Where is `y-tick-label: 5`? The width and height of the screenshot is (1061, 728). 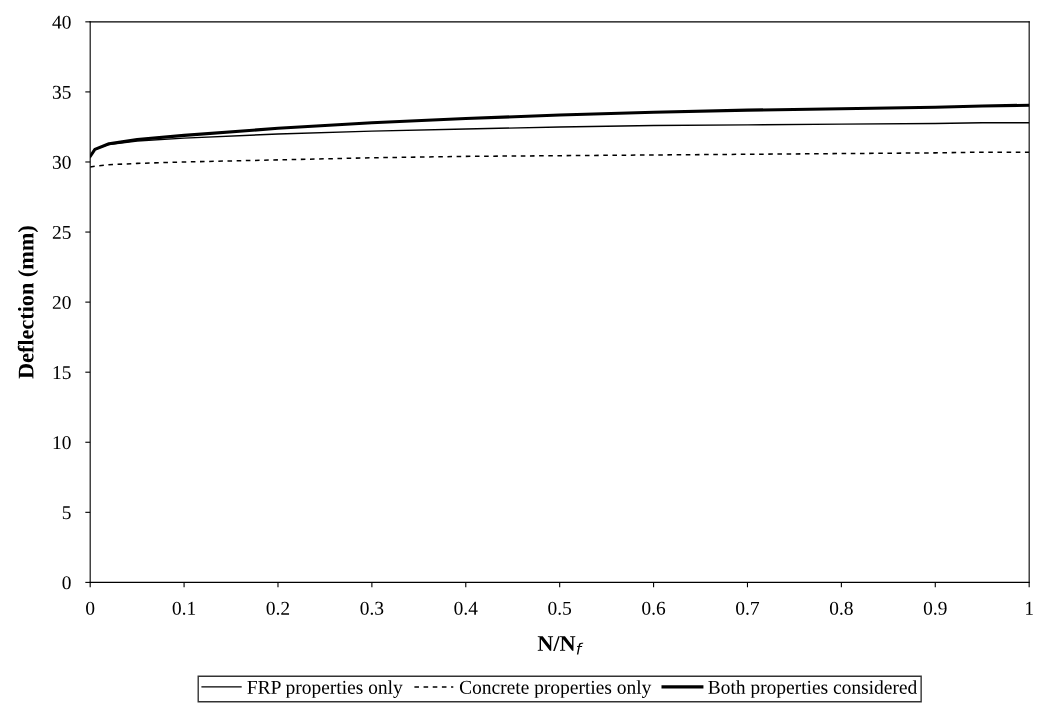
y-tick-label: 5 is located at coordinates (66, 513).